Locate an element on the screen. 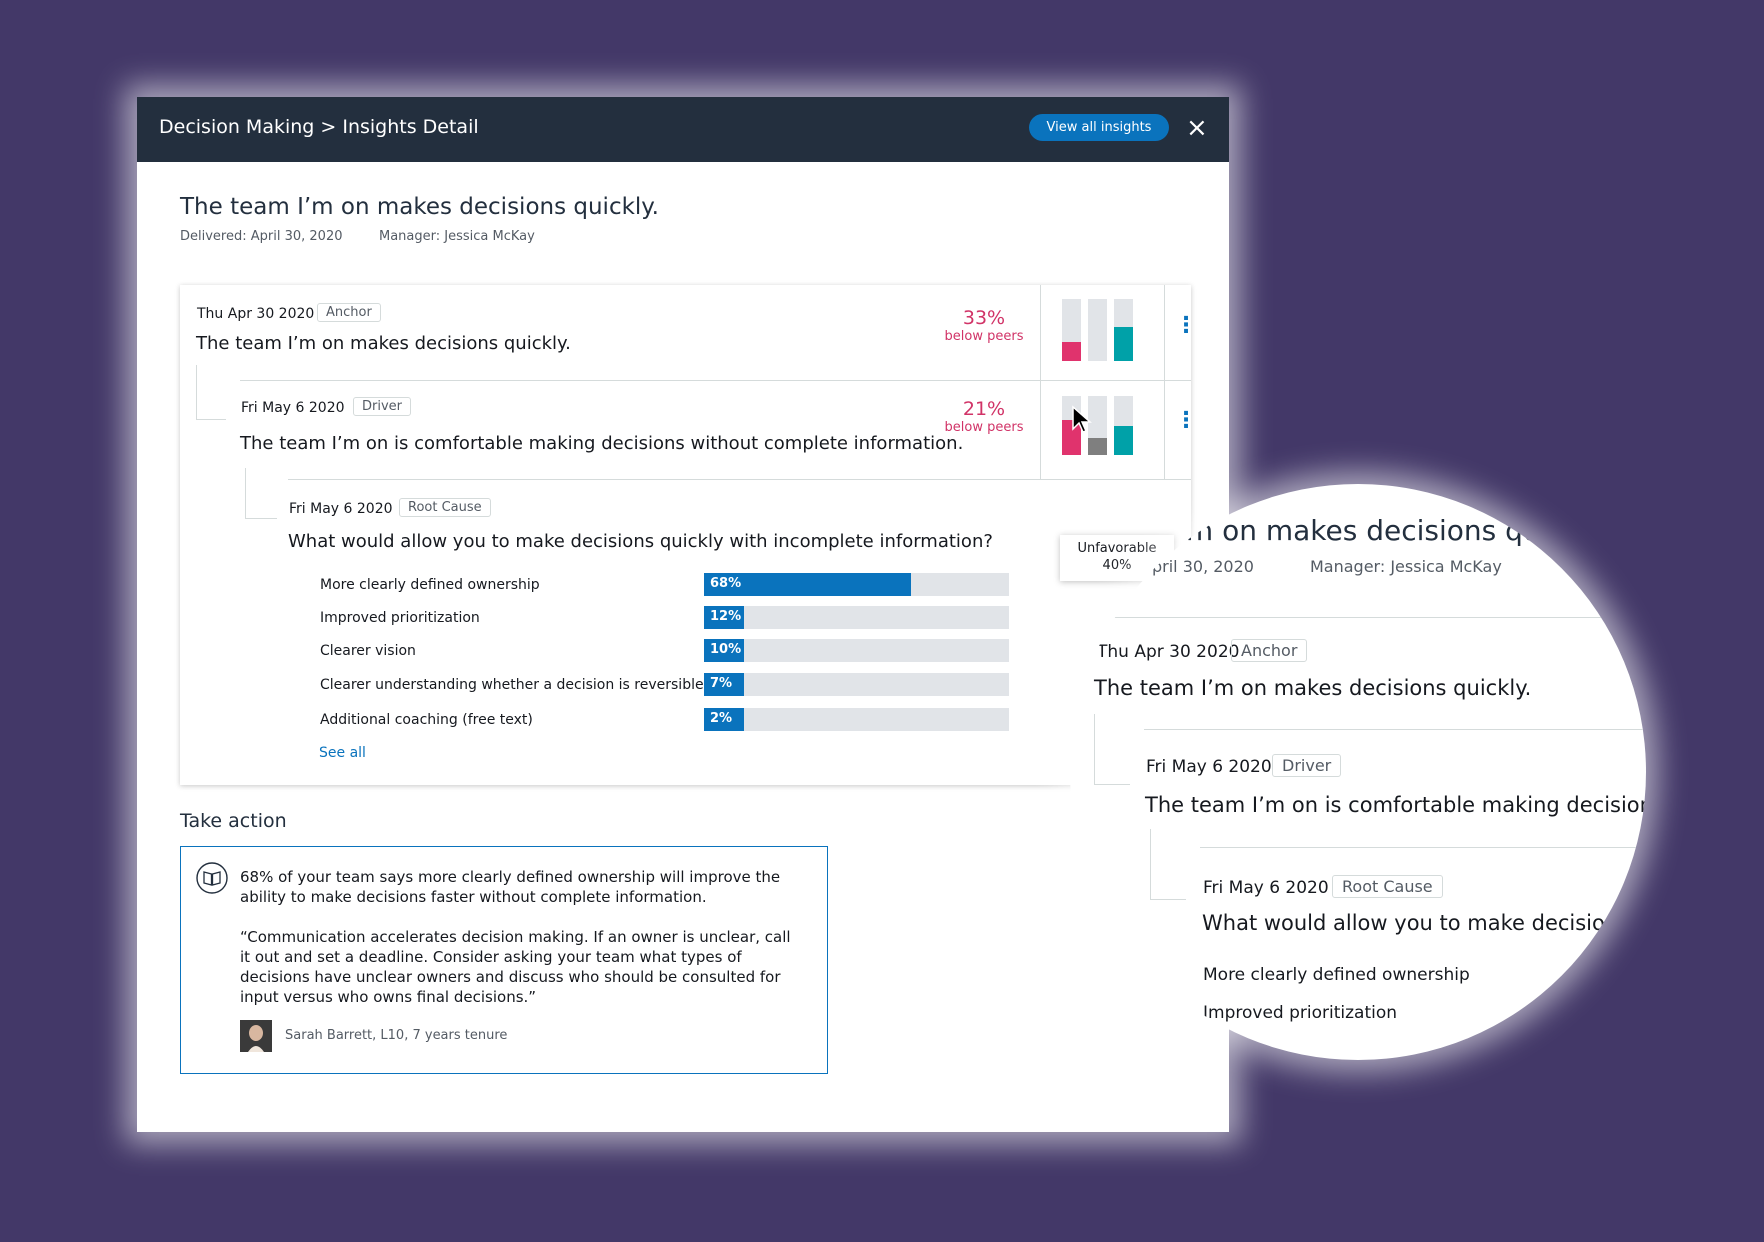  take-action-heading: Take action is located at coordinates (233, 821).